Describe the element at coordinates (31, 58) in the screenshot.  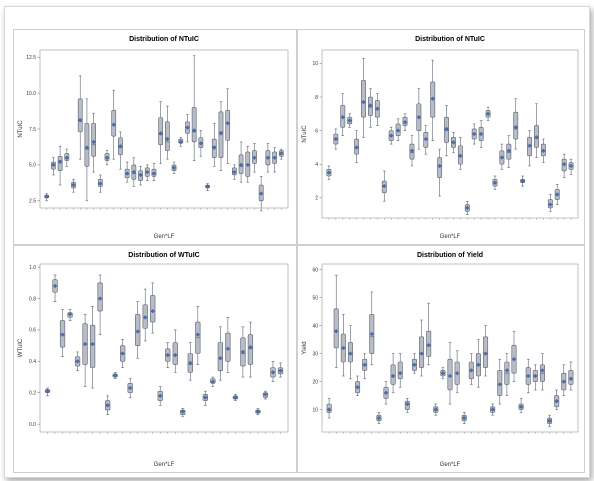
I see `y-tick-label: 12.5` at that location.